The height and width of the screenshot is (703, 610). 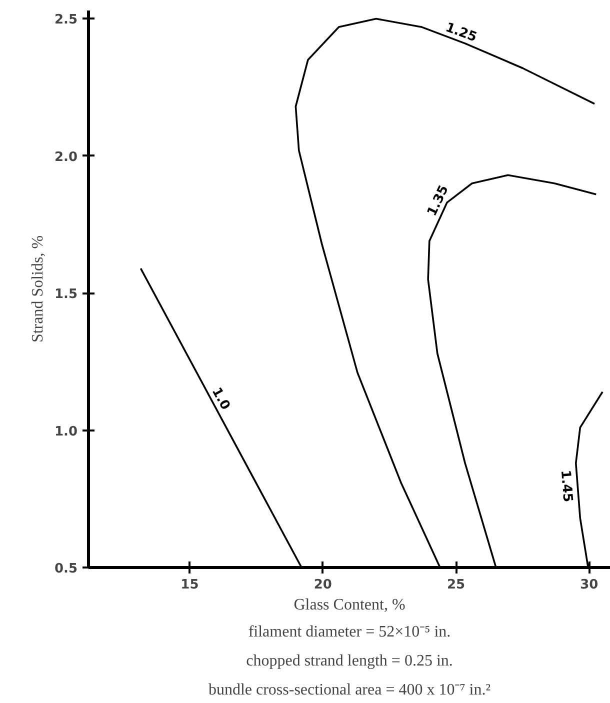 I want to click on y-tick-label: 1.0, so click(x=66, y=432).